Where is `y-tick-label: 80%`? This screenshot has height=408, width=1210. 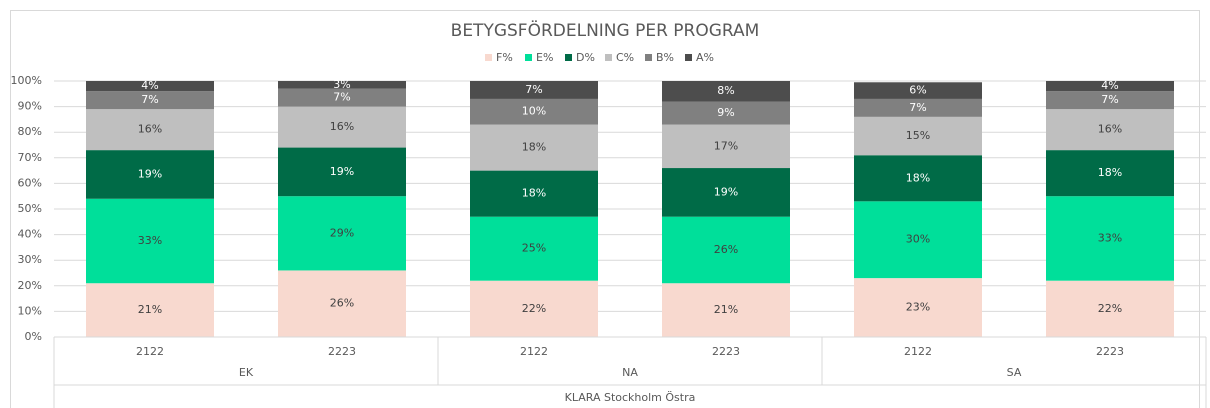 y-tick-label: 80% is located at coordinates (30, 131).